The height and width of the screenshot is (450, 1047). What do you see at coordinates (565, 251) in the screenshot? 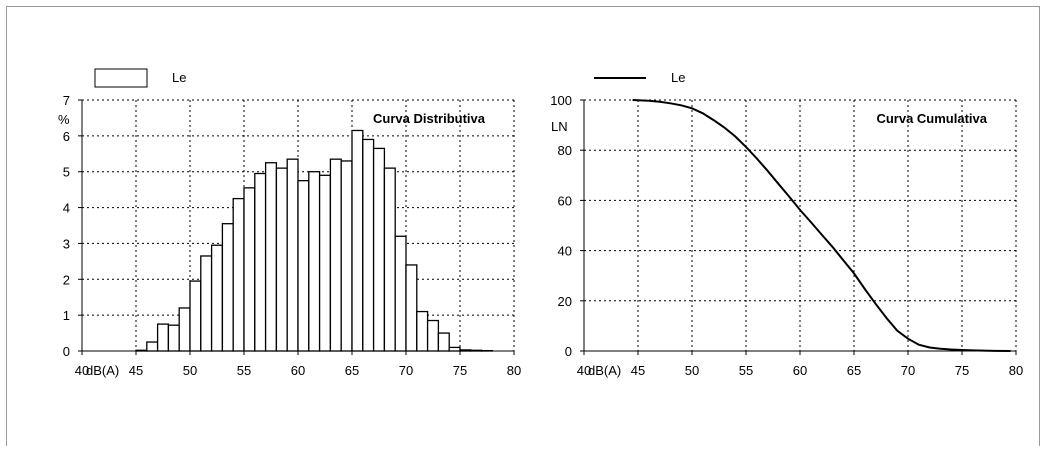
I see `cumulative-y-tick-label: 40` at bounding box center [565, 251].